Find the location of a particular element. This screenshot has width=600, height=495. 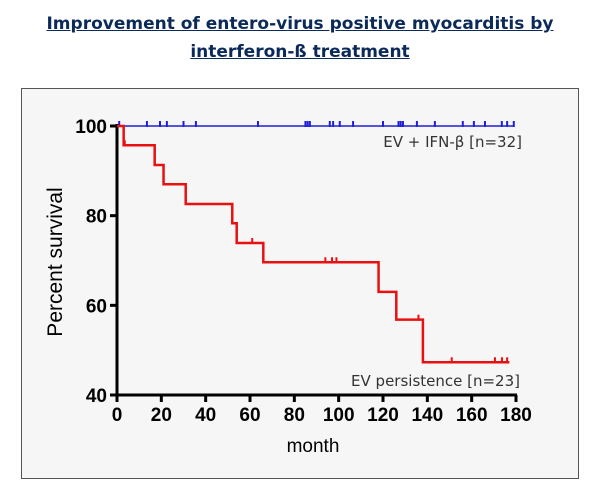

x-tick-label: 140 is located at coordinates (427, 415).